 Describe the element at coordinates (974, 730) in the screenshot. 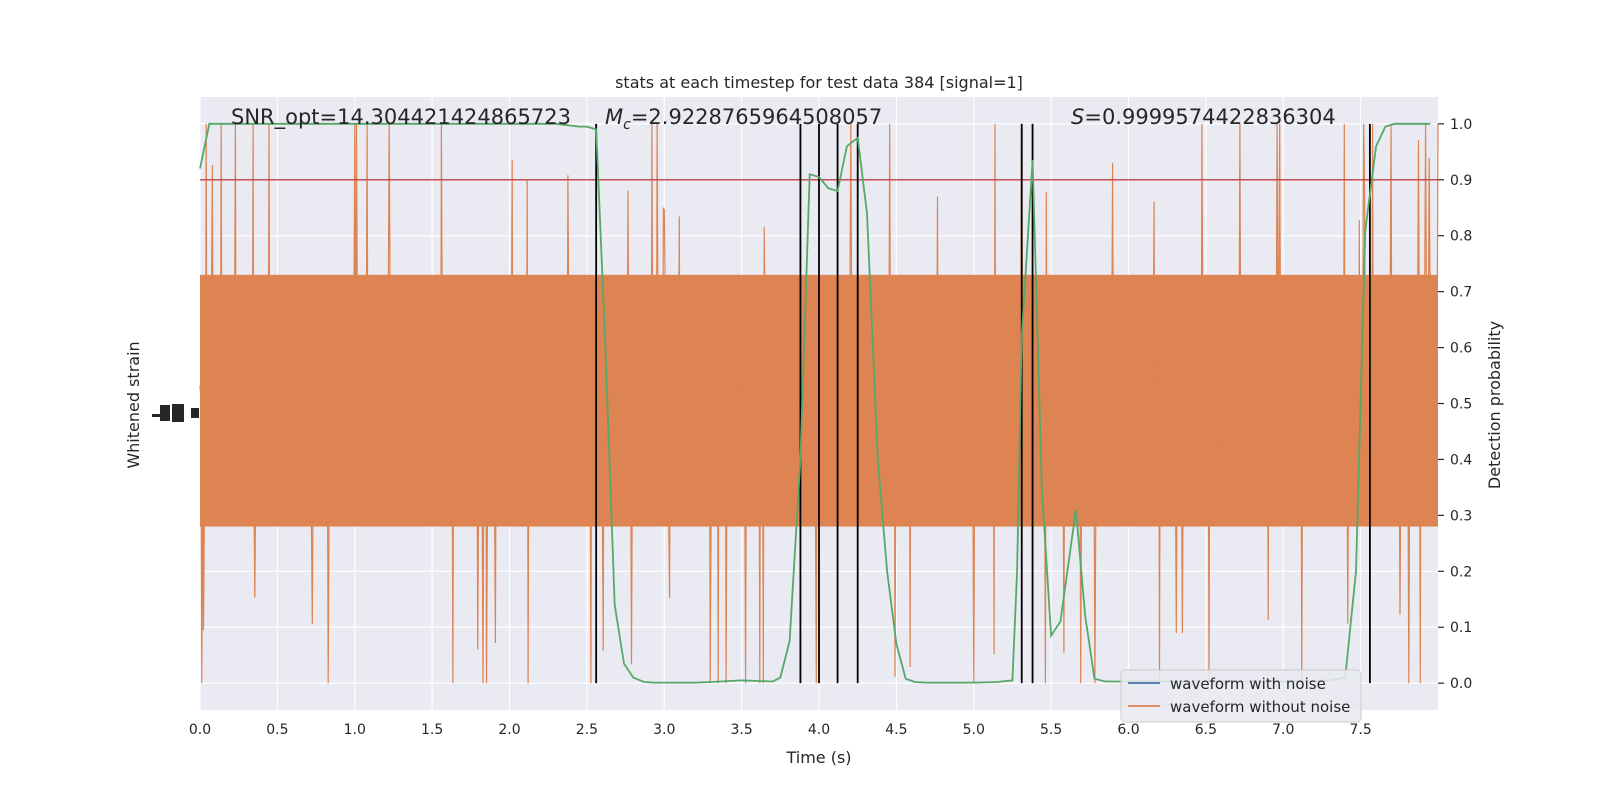

I see `x-tick-label: 5.0` at that location.